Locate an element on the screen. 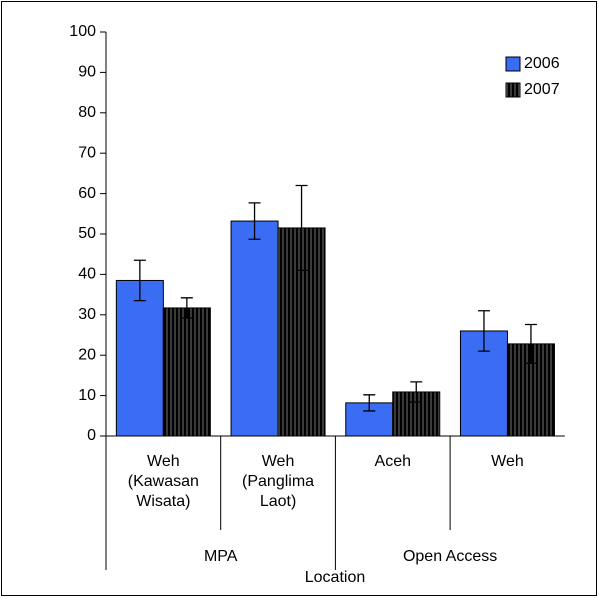  group-label: MPA is located at coordinates (221, 556).